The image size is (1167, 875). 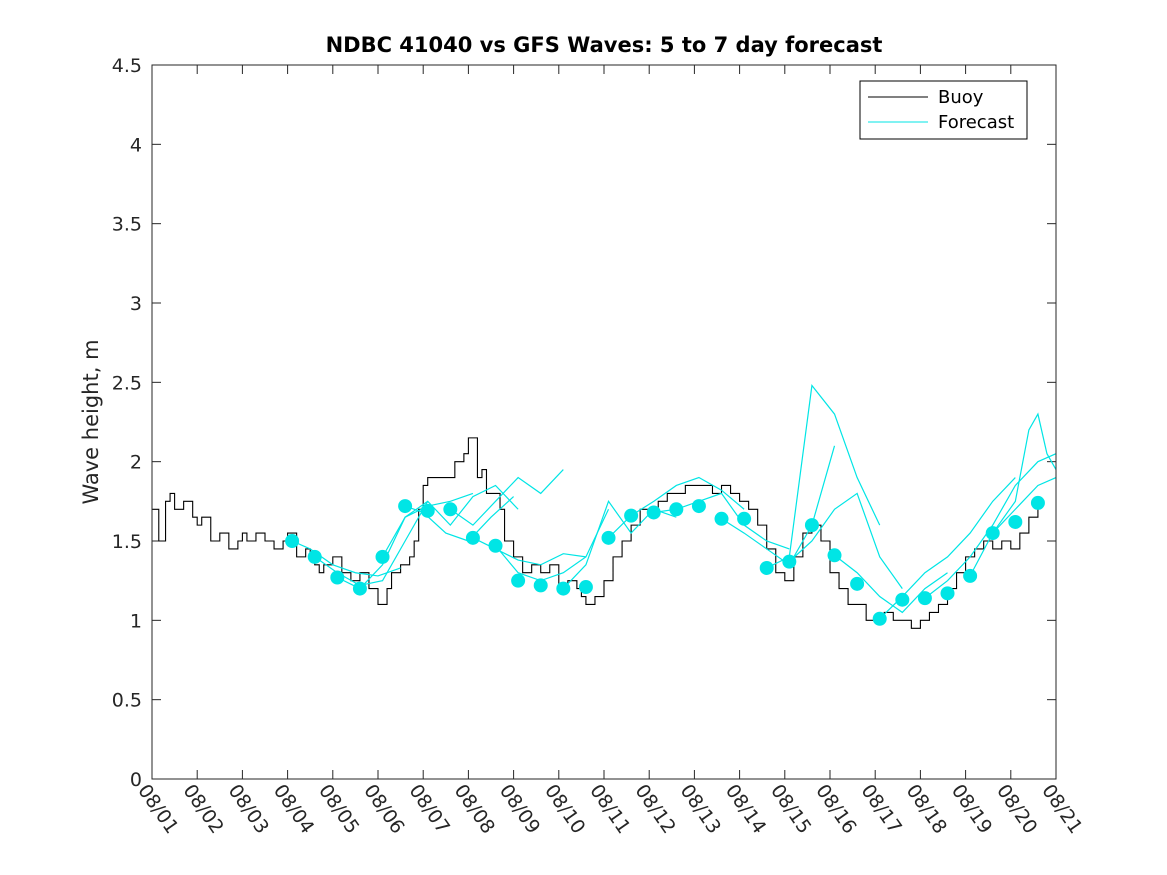 What do you see at coordinates (976, 122) in the screenshot?
I see `legend-forecast-label: Forecast` at bounding box center [976, 122].